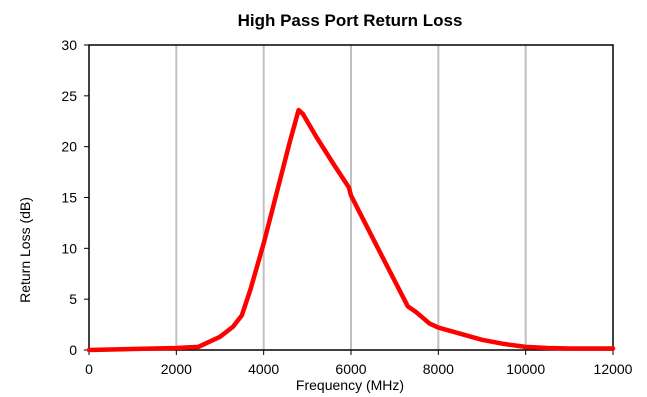  Describe the element at coordinates (69, 96) in the screenshot. I see `y-tick-label: 25` at that location.